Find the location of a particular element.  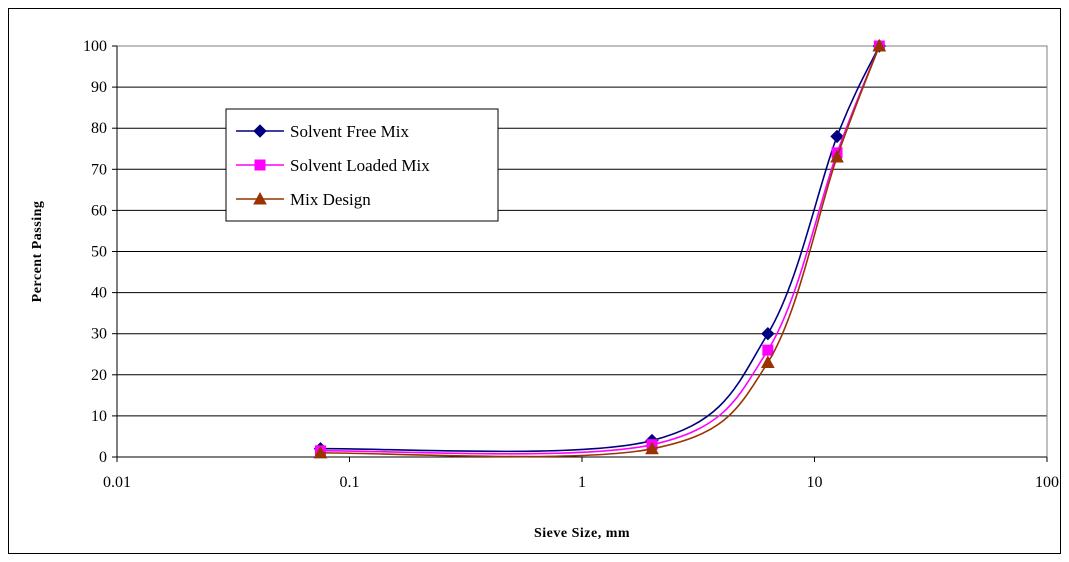

legend-item: Mix Design is located at coordinates (303, 199).